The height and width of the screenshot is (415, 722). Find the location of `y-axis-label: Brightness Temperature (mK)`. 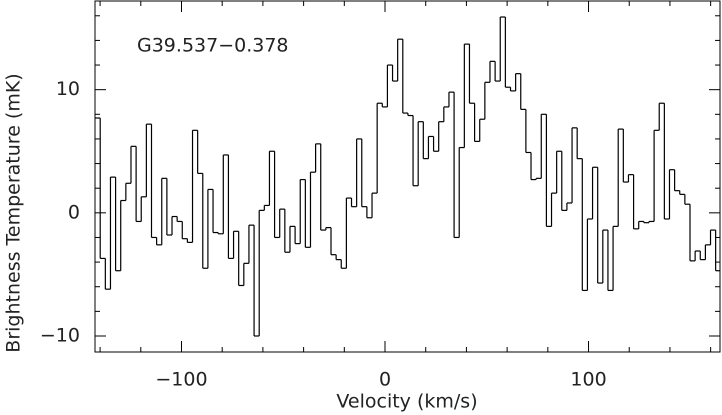

y-axis-label: Brightness Temperature (mK) is located at coordinates (14, 212).